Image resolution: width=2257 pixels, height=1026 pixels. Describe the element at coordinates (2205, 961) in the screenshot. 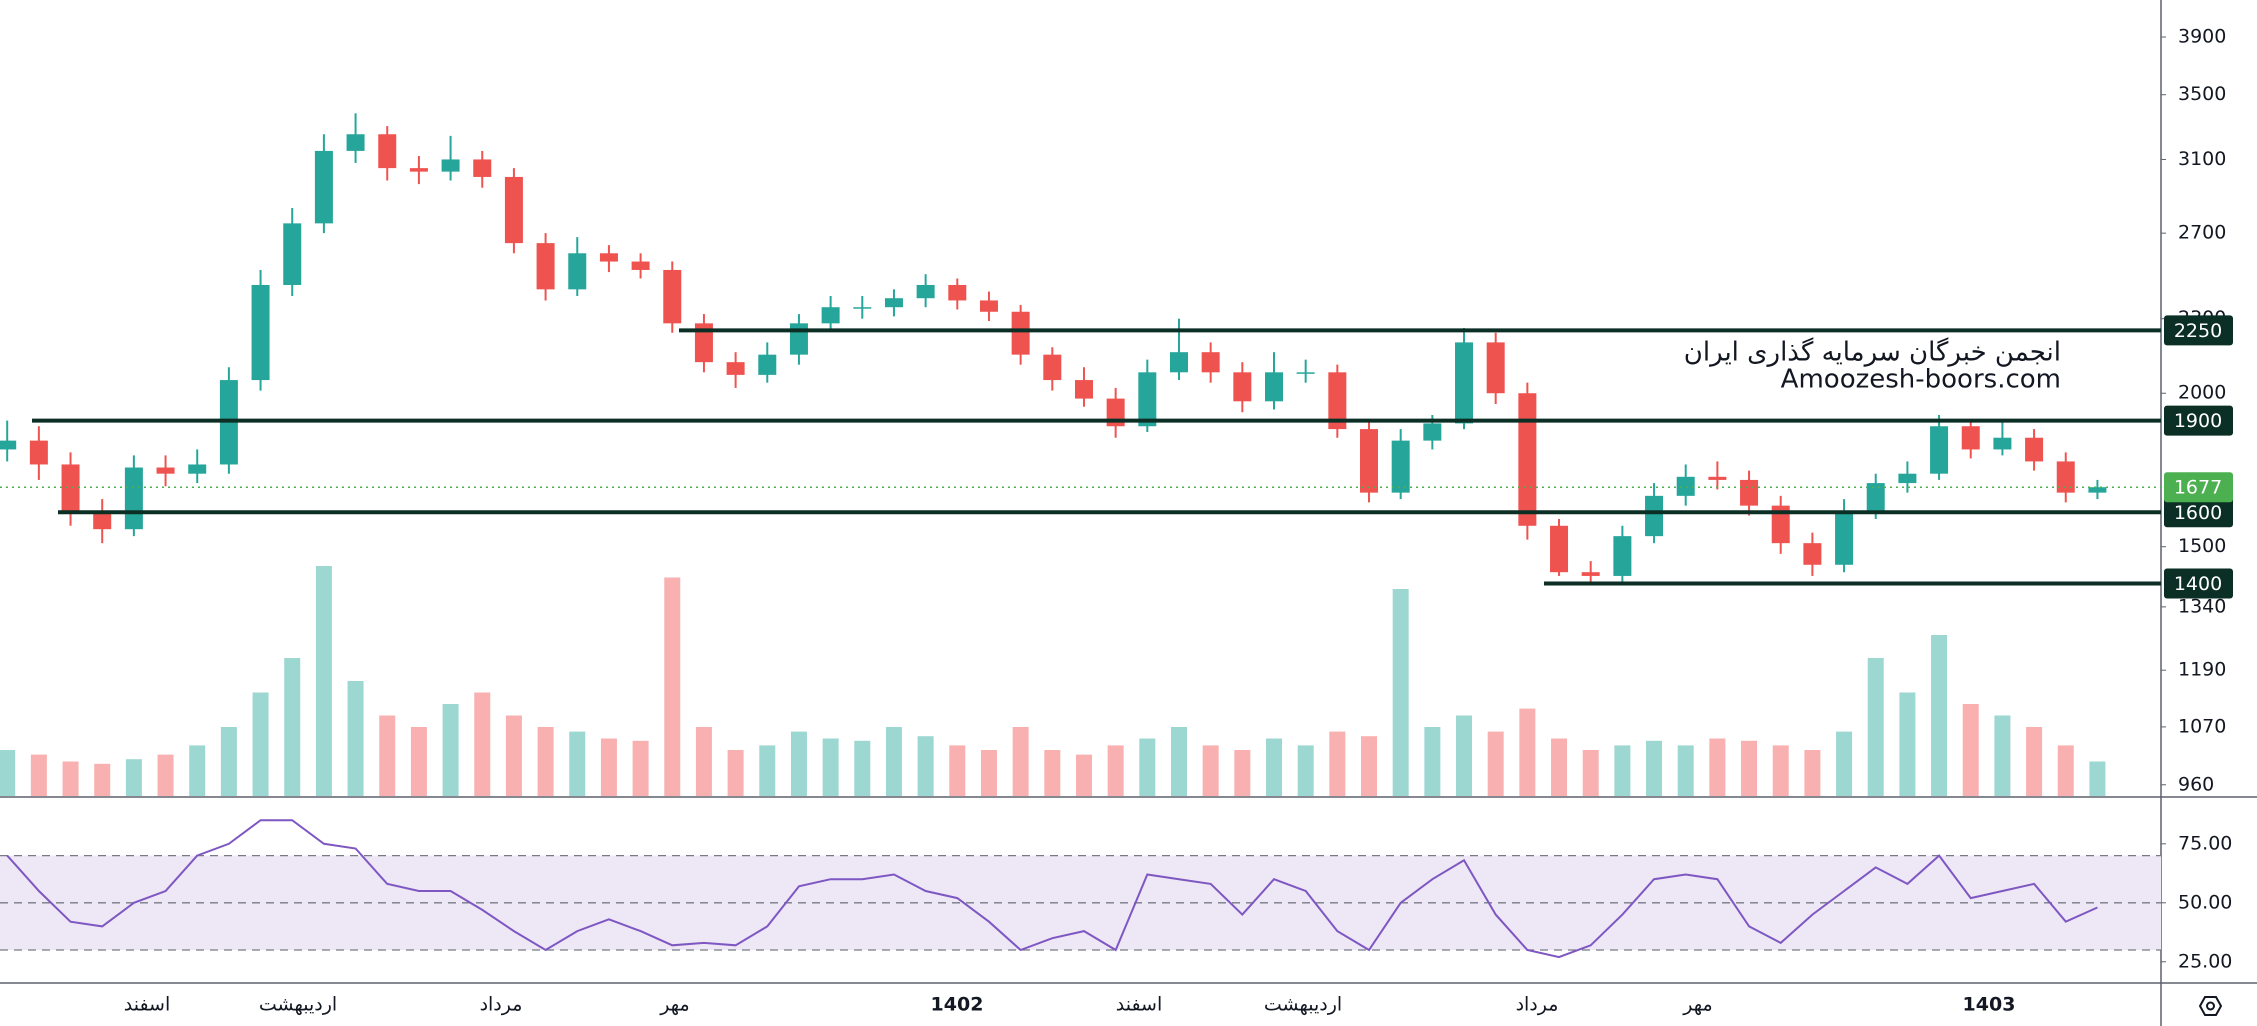

I see `rsi-y-tick-label: 25.00` at that location.